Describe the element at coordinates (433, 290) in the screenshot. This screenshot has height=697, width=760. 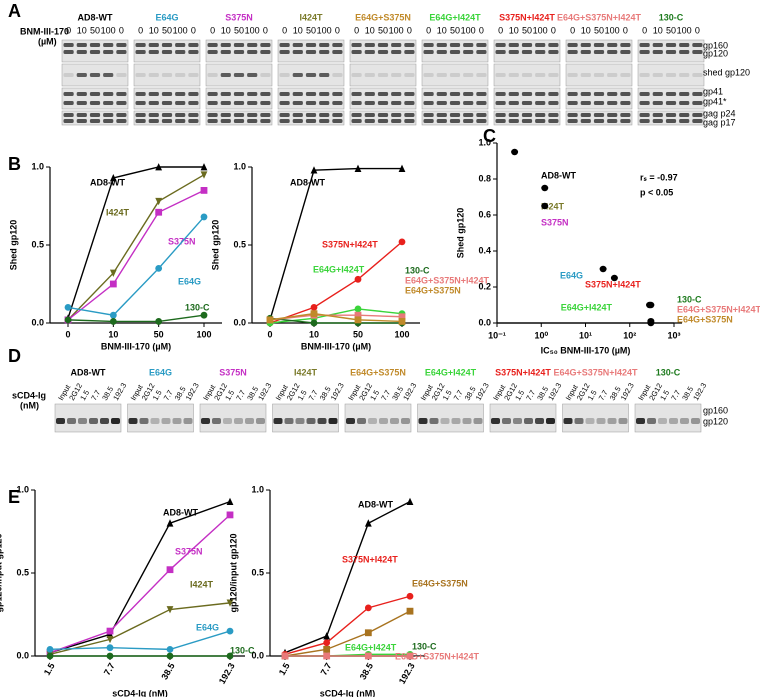
I see `series-label: E64G+S375N` at that location.